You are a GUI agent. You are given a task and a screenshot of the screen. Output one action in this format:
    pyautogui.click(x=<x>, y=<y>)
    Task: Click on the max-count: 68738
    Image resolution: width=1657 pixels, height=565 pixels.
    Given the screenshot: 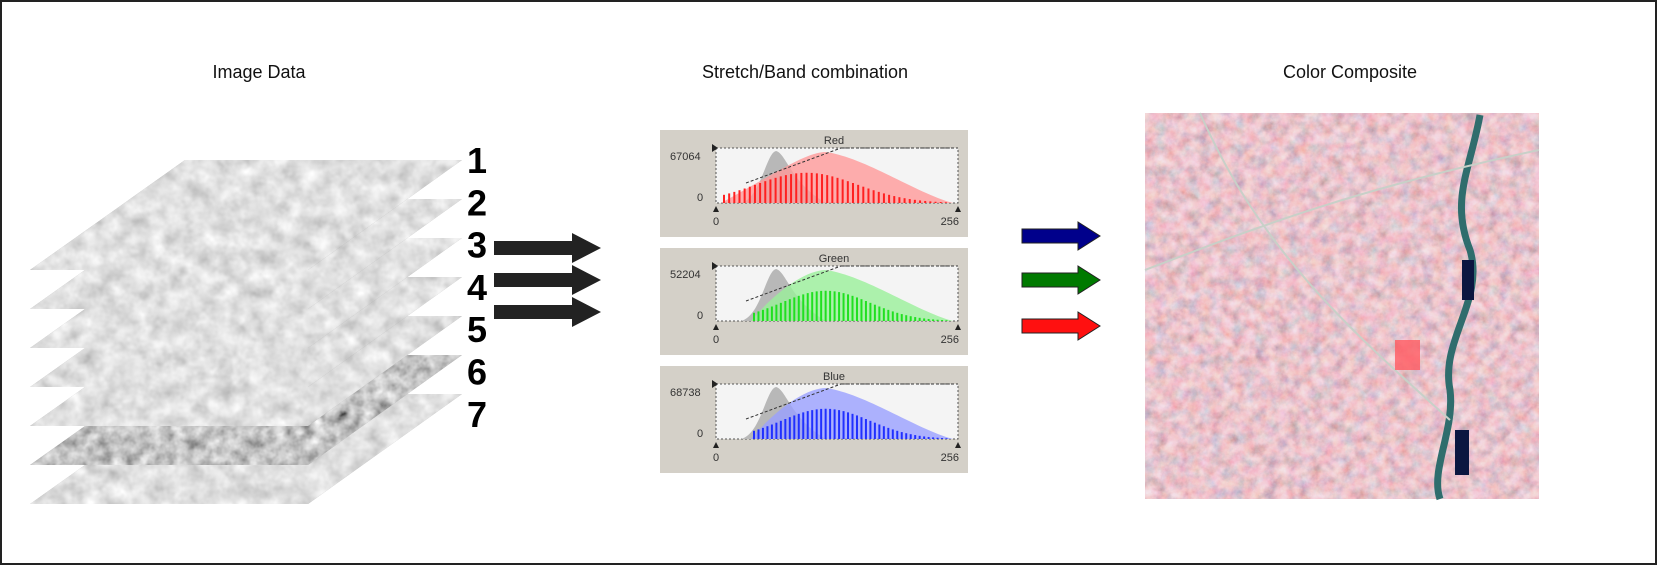 What is the action you would take?
    pyautogui.click(x=685, y=393)
    